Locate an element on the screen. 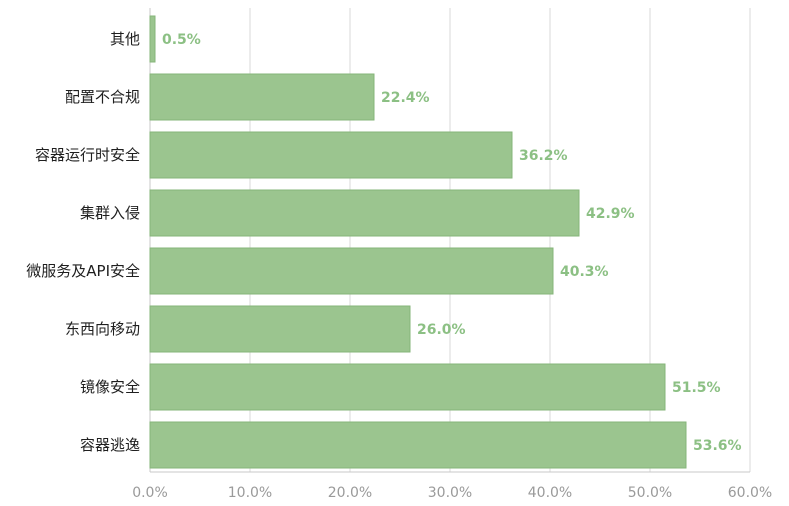 This screenshot has height=506, width=789. value-label: 26.0% is located at coordinates (441, 330).